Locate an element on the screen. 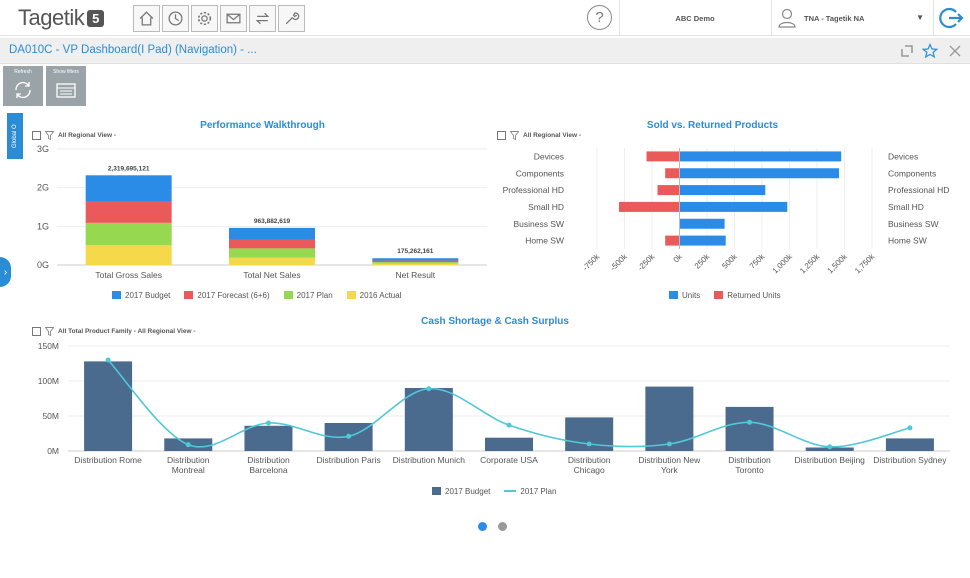  x-tick-label: Distribution is located at coordinates (589, 460).